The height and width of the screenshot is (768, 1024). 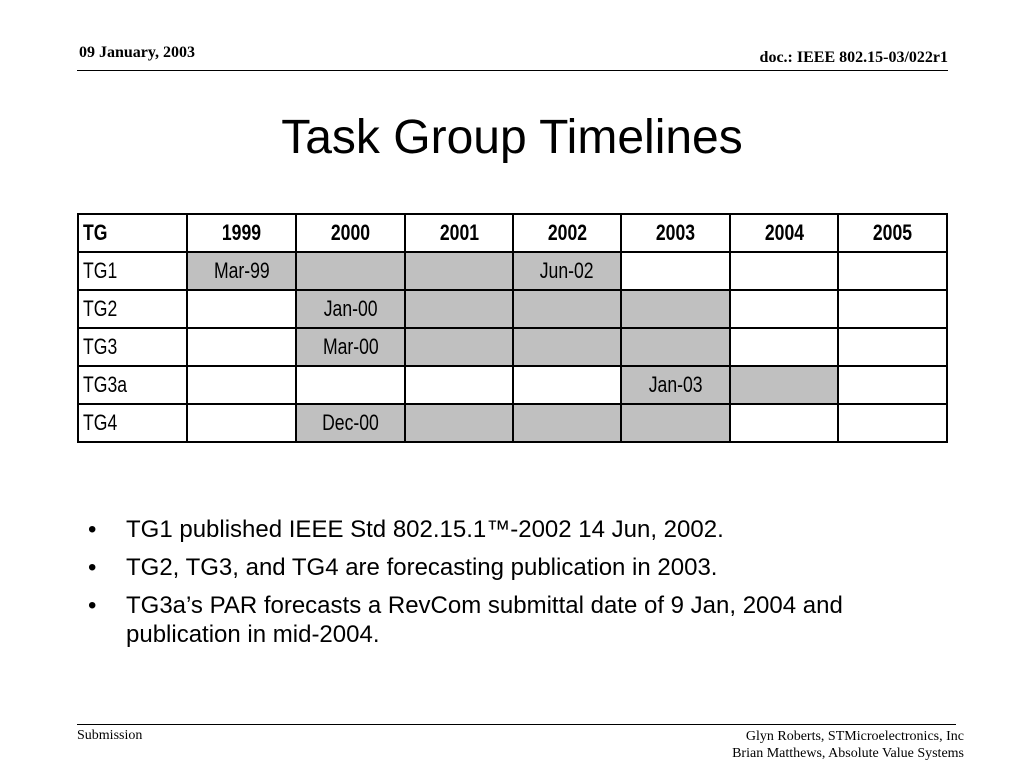 What do you see at coordinates (784, 233) in the screenshot?
I see `column-header-2004: 2004` at bounding box center [784, 233].